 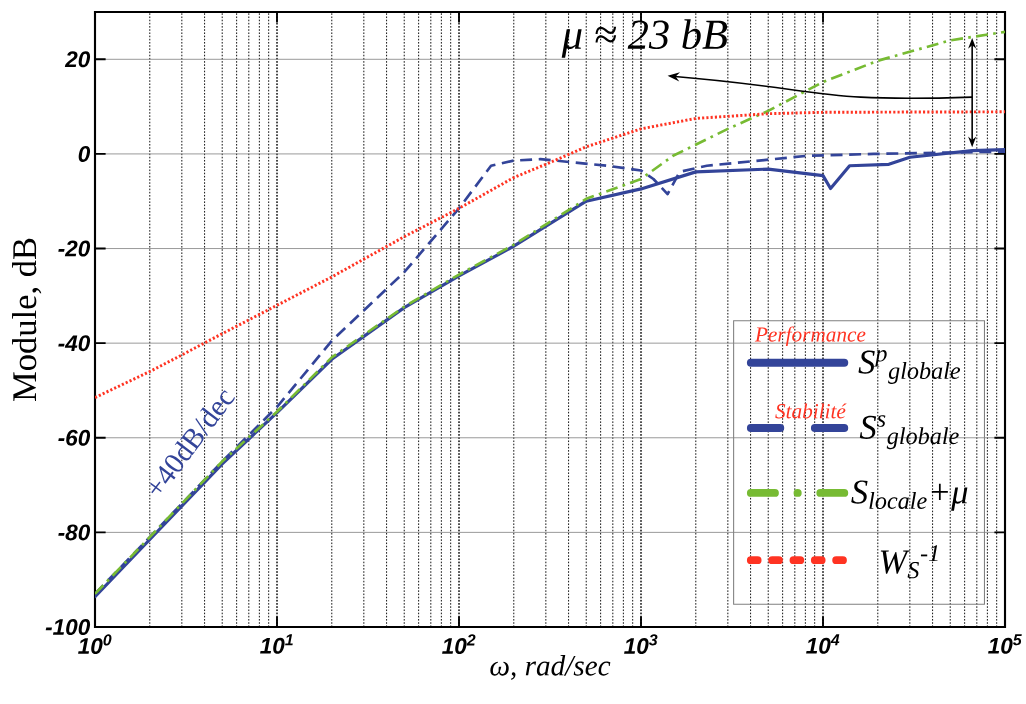 What do you see at coordinates (811, 411) in the screenshot?
I see `annotation: Stabilité` at bounding box center [811, 411].